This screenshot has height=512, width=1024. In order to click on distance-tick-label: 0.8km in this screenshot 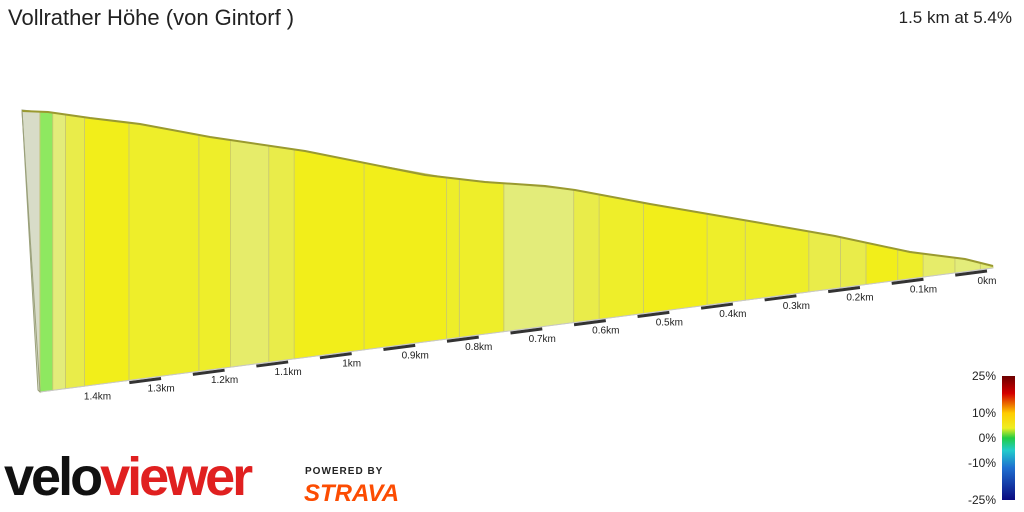, I will do `click(478, 347)`.